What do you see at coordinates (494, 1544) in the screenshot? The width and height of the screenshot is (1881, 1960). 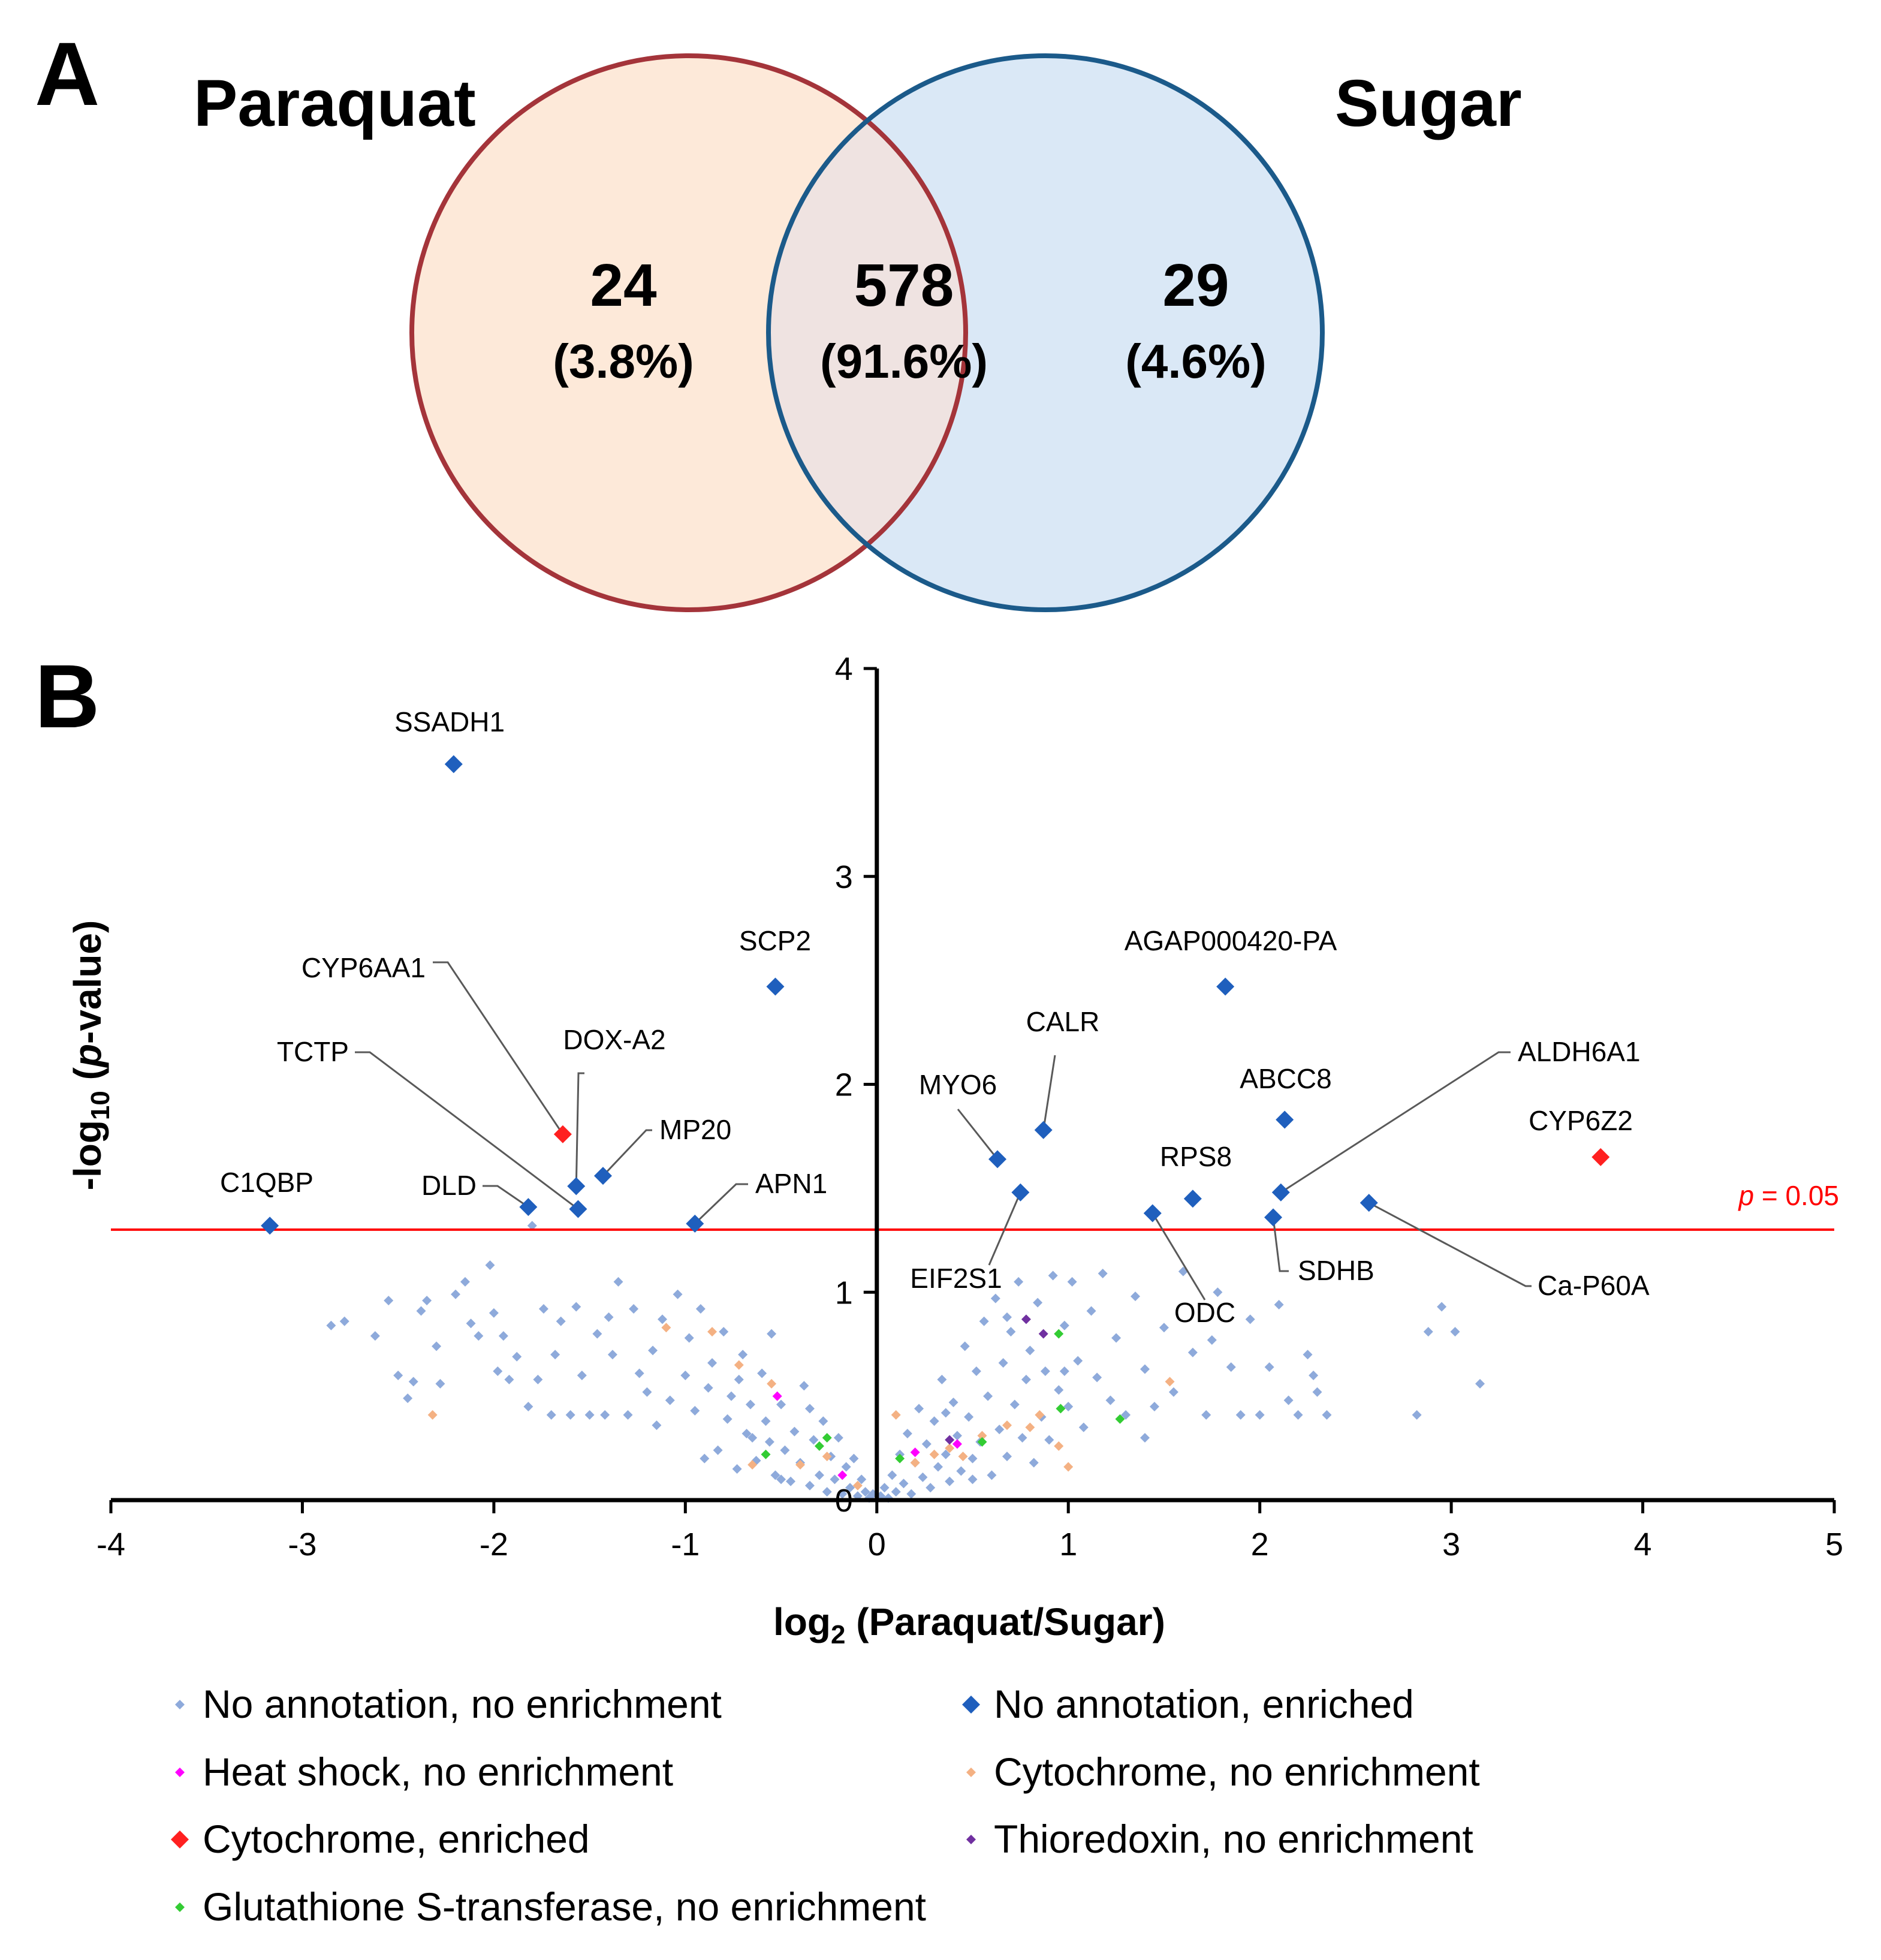 I see `x-tick-label: -2` at bounding box center [494, 1544].